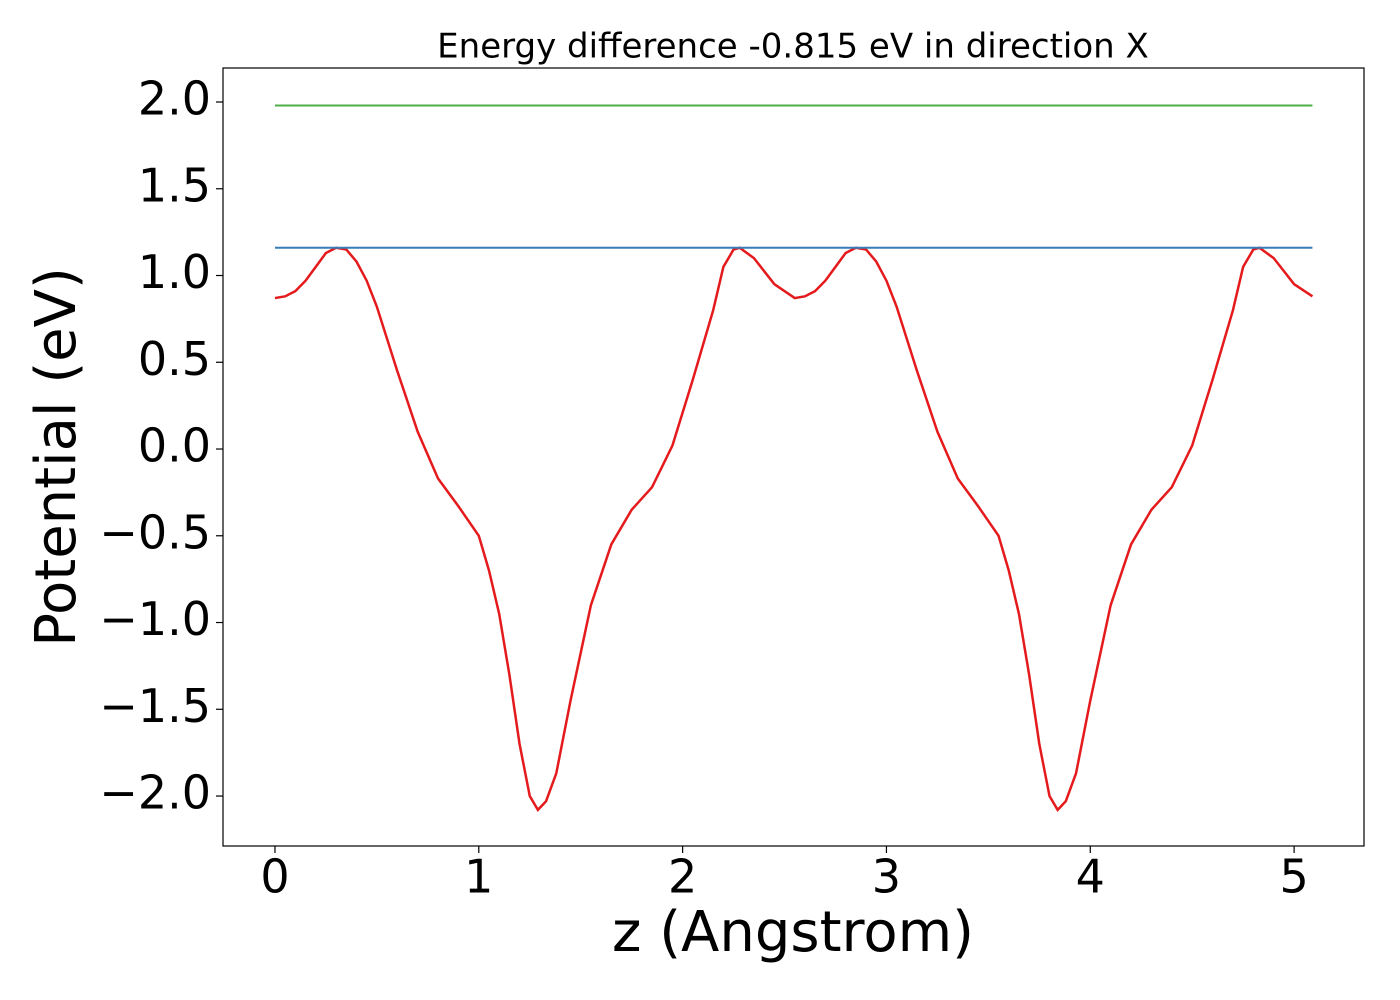 Image resolution: width=1400 pixels, height=1000 pixels. What do you see at coordinates (174, 359) in the screenshot?
I see `y-tick-label: 0.5` at bounding box center [174, 359].